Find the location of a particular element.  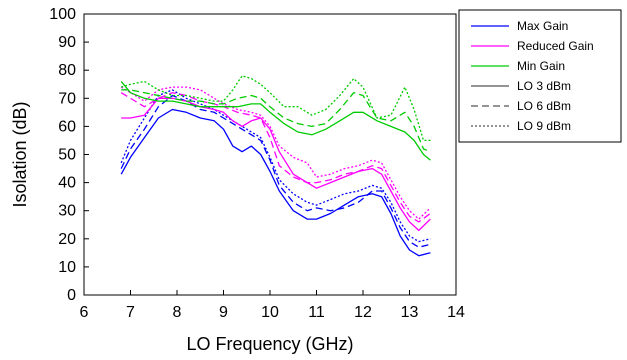

series-line-min-gain-lo-9-dbm is located at coordinates (276, 108).